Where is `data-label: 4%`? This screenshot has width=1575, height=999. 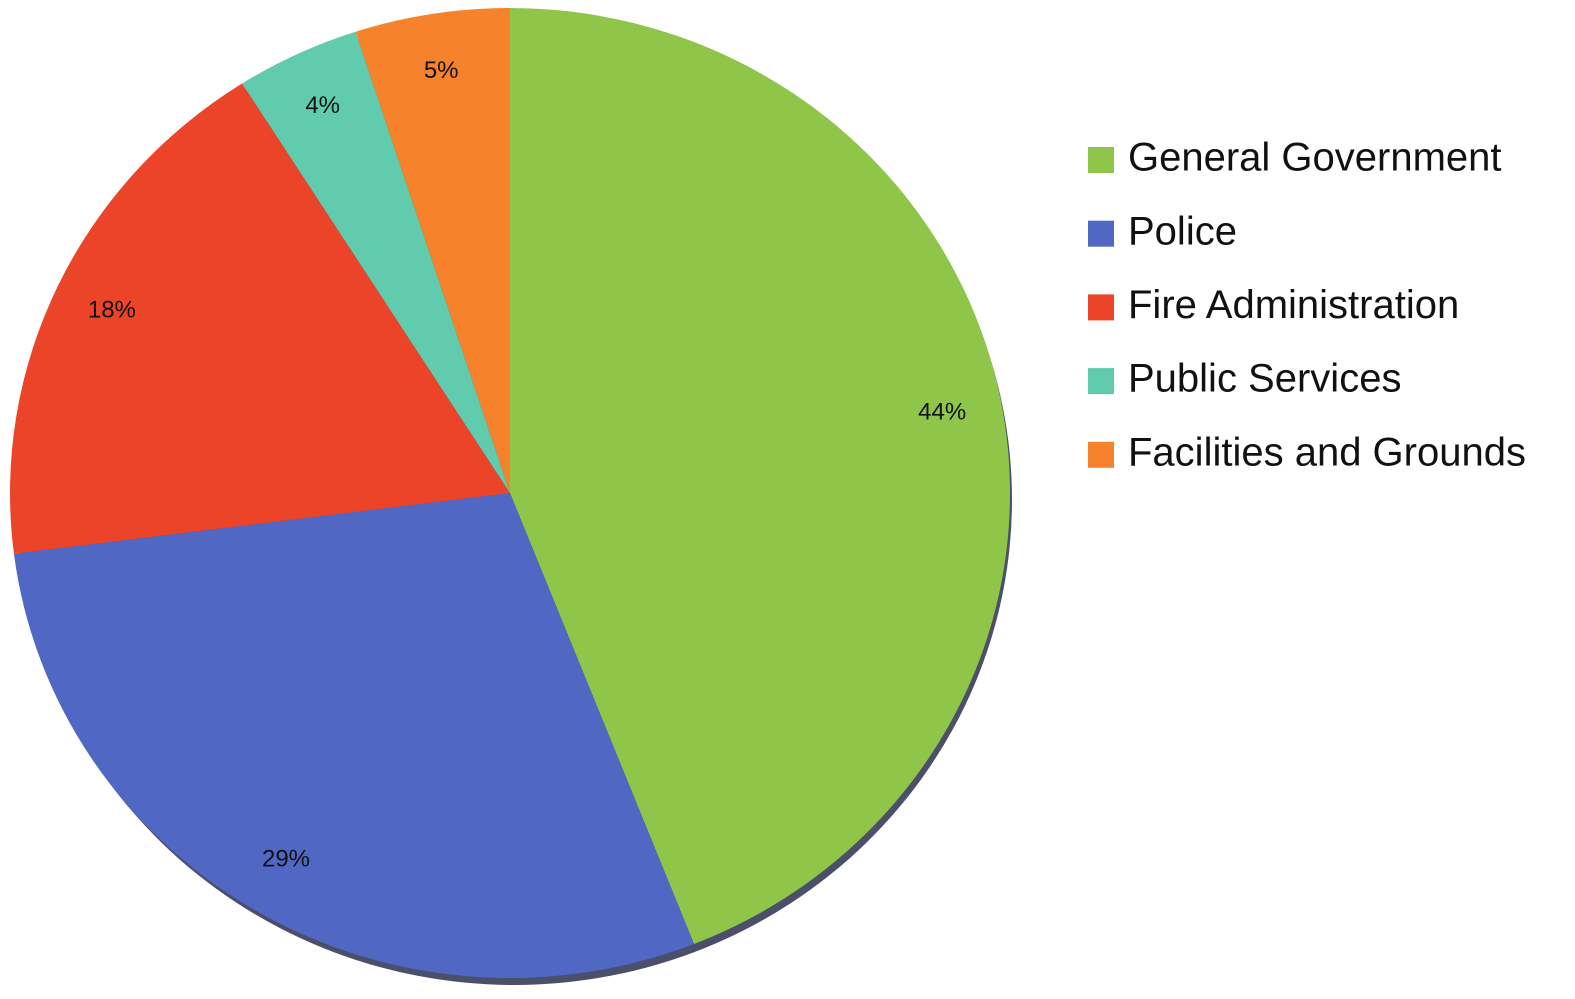 data-label: 4% is located at coordinates (322, 105).